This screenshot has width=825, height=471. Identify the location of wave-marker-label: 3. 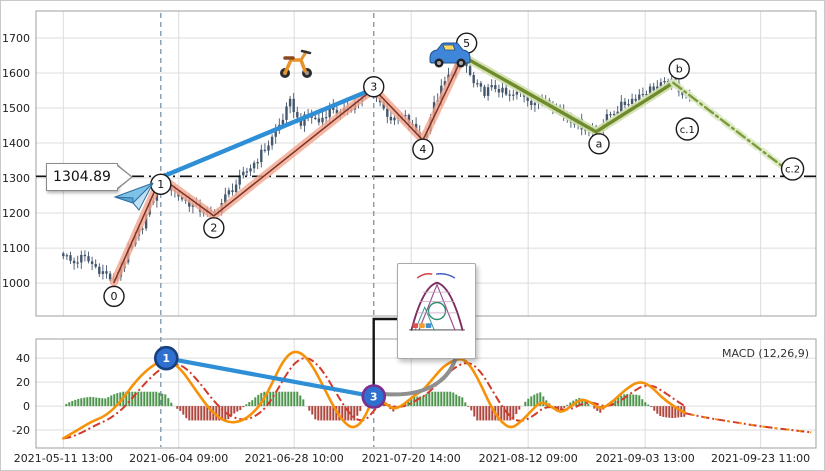
(373, 87).